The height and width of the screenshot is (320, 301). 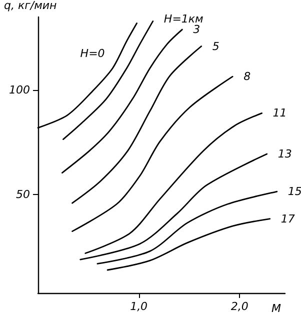 What do you see at coordinates (279, 113) in the screenshot?
I see `series-label: 11` at bounding box center [279, 113].